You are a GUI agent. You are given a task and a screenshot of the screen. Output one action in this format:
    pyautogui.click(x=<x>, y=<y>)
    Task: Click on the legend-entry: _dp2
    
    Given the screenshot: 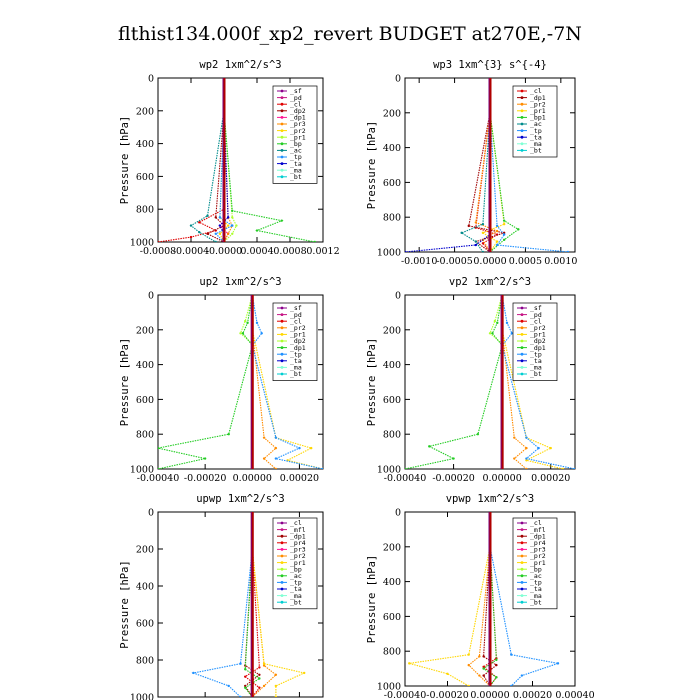 What is the action you would take?
    pyautogui.click(x=298, y=111)
    